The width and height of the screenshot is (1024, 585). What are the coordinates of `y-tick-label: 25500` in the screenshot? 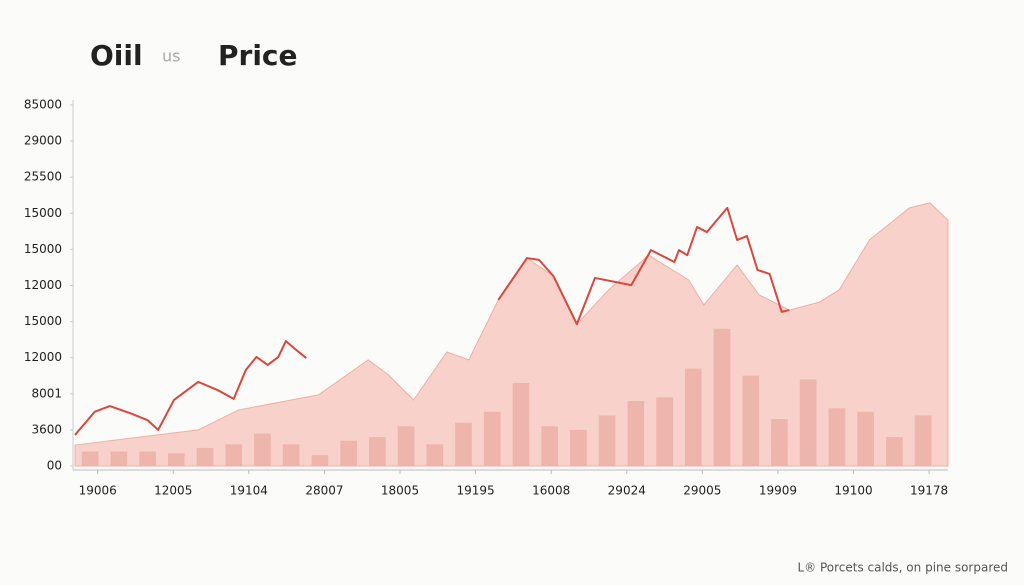 It's located at (43, 177).